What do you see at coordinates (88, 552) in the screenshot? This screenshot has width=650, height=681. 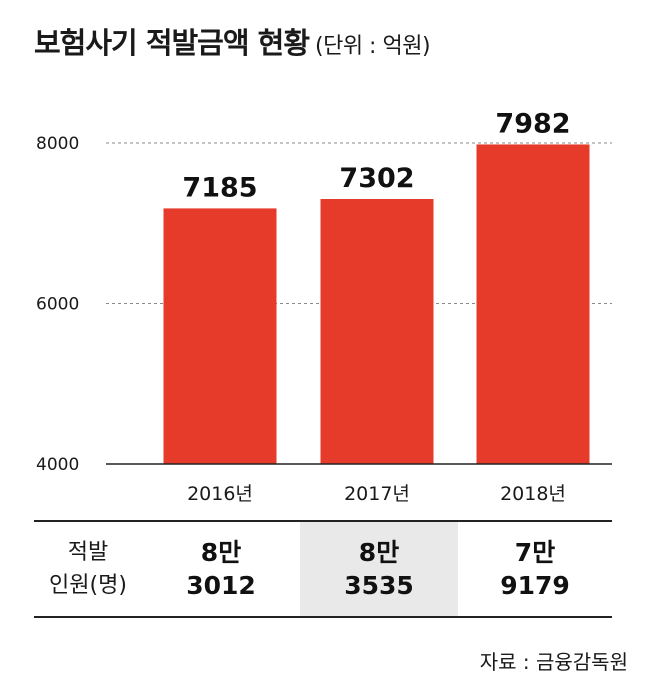 I see `table-header-line1: 적발` at bounding box center [88, 552].